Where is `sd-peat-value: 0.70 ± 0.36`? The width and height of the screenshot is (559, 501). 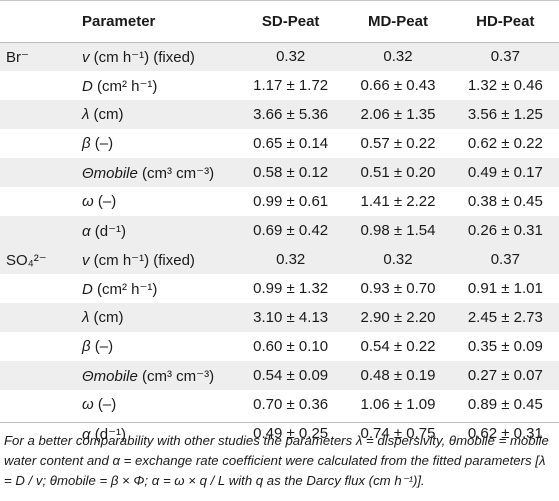 sd-peat-value: 0.70 ± 0.36 is located at coordinates (291, 404).